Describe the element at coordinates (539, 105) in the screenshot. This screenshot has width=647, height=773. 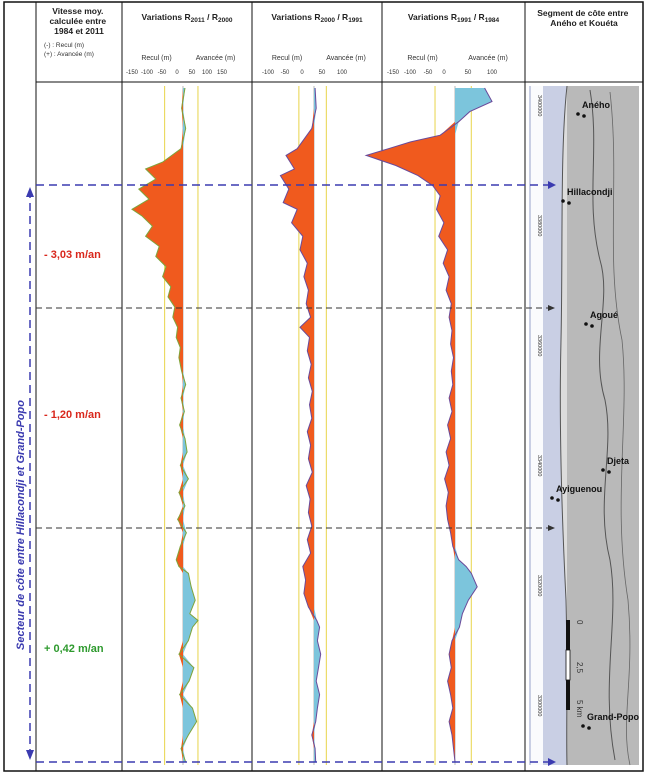
I see `map-tick-label: 3400000` at that location.